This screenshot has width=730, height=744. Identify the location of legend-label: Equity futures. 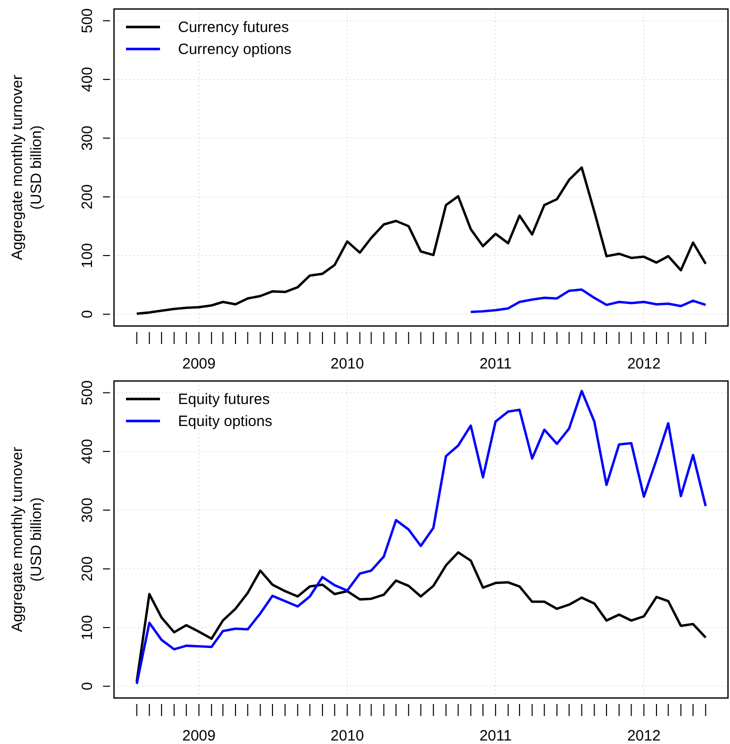
(224, 399).